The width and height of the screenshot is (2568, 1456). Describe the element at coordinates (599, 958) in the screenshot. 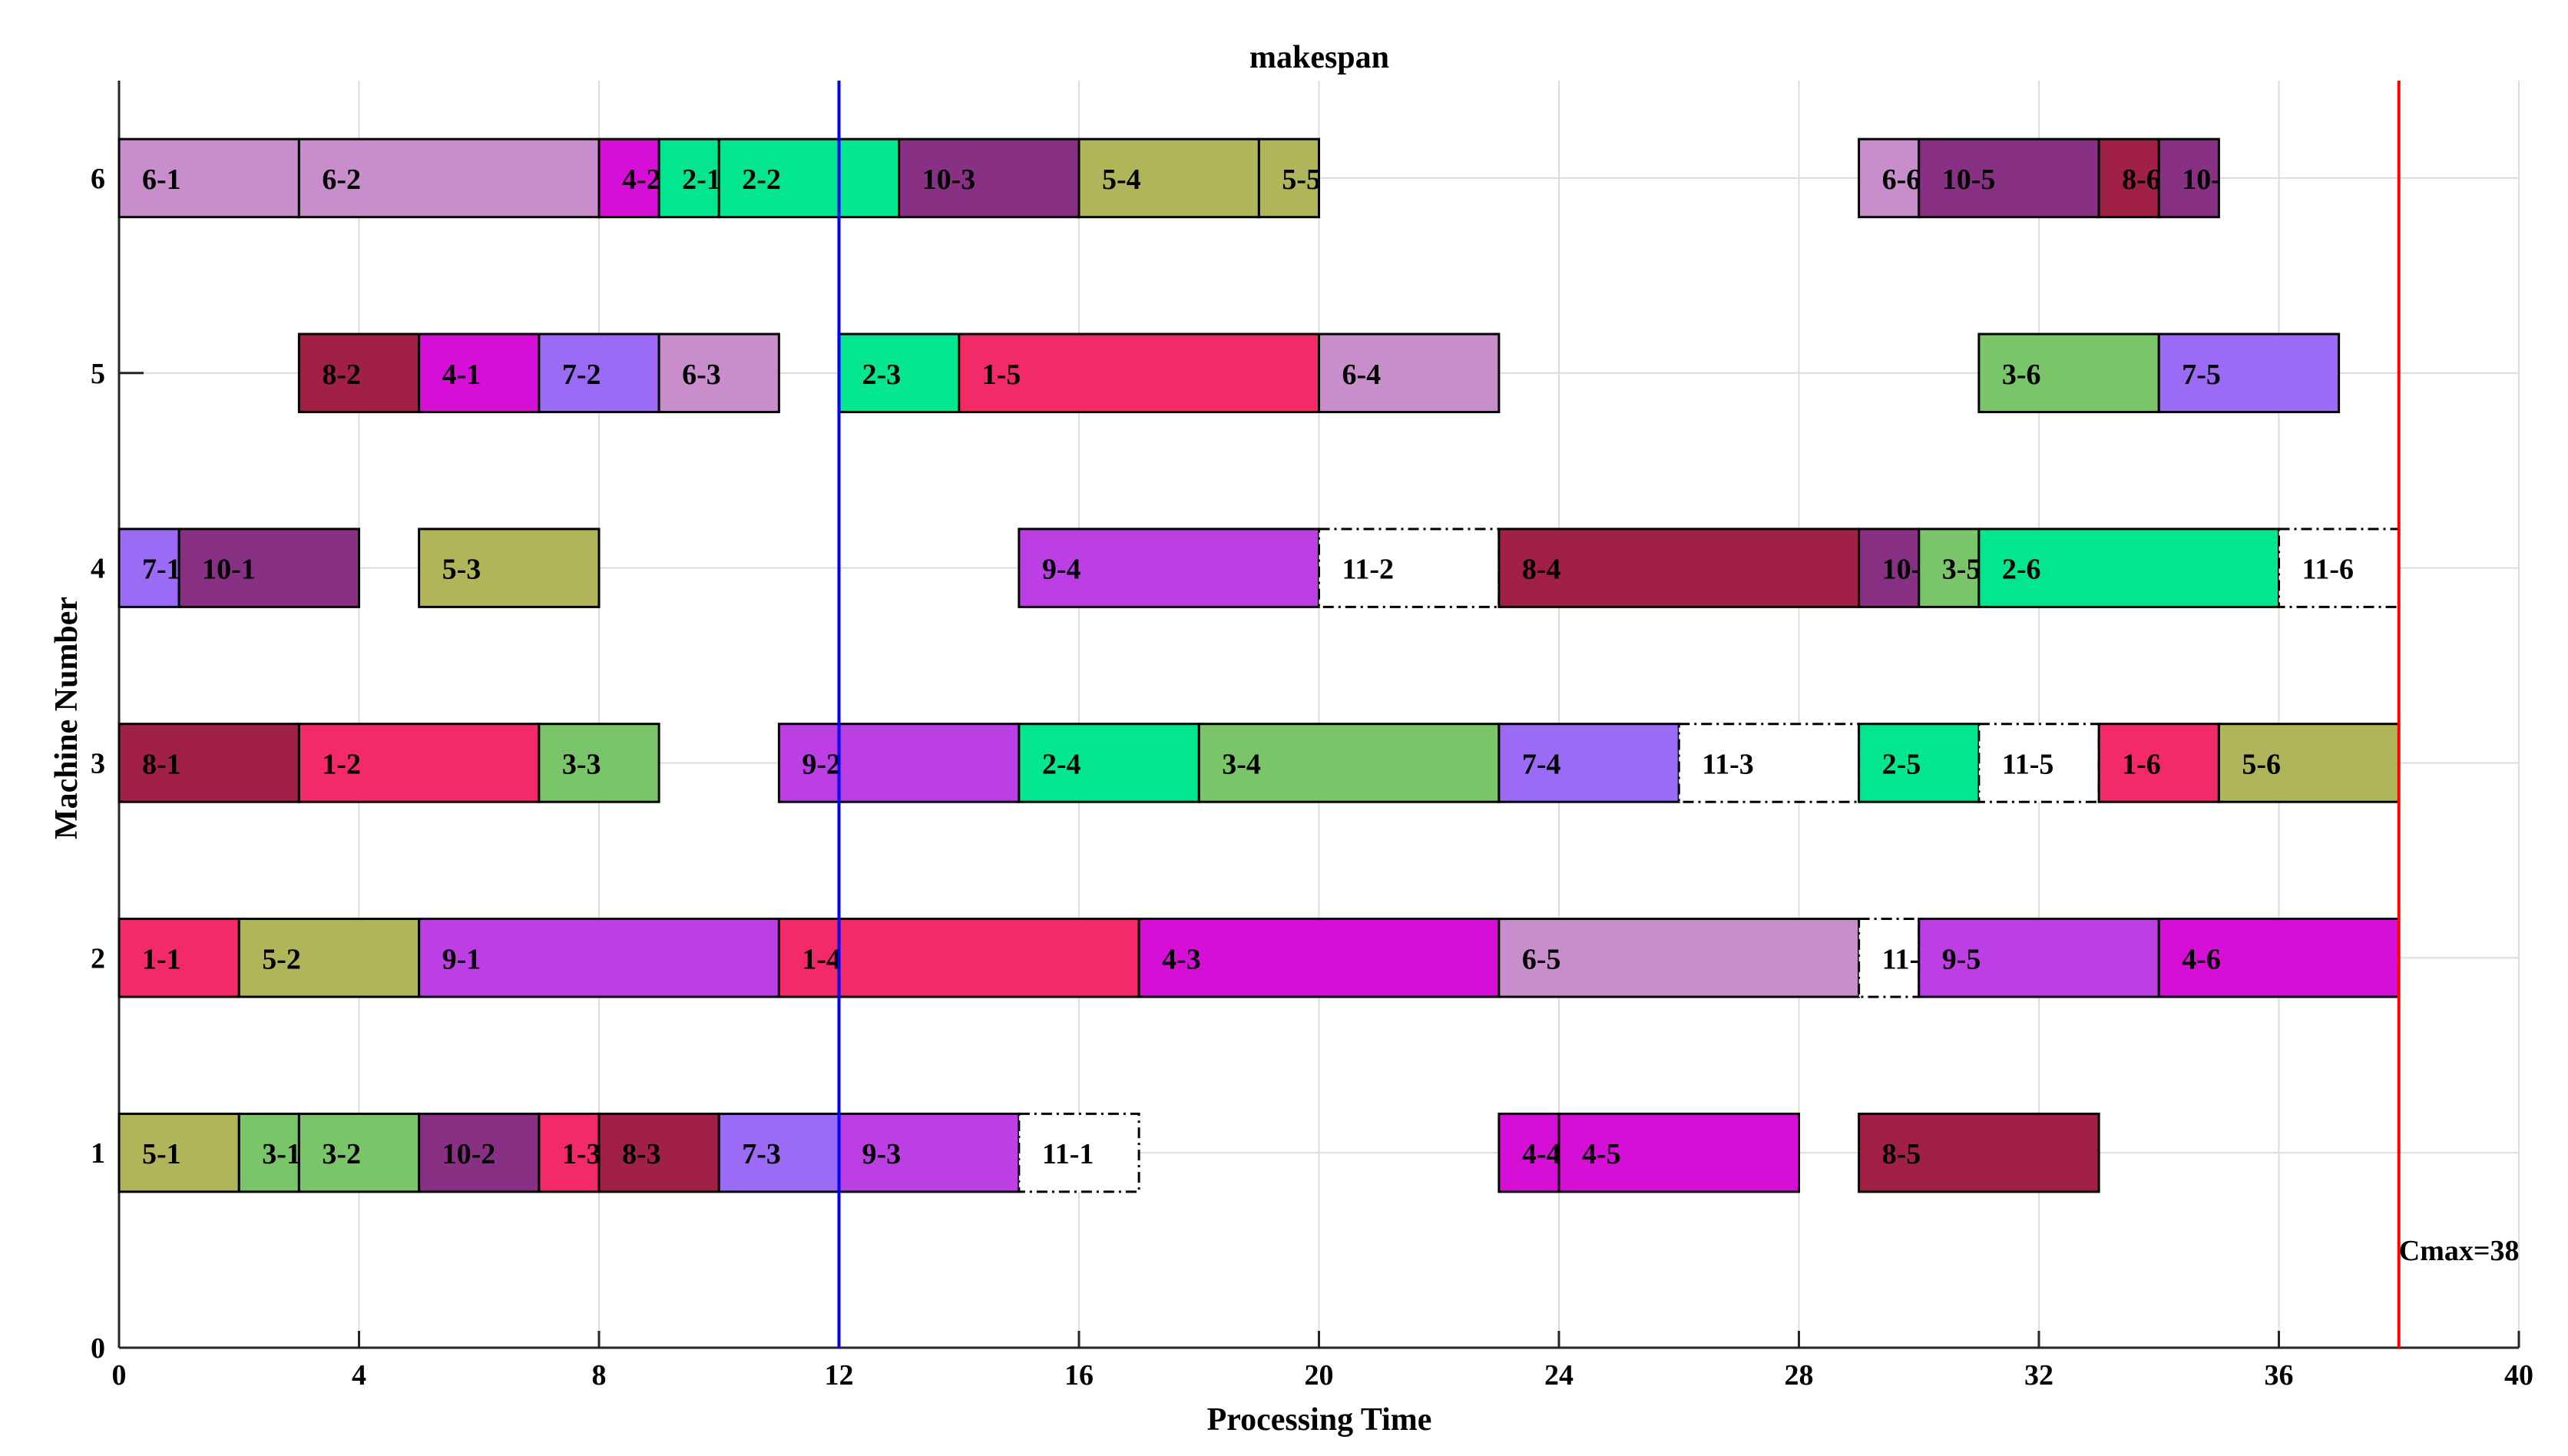

I see `task-bar: 9-1` at that location.